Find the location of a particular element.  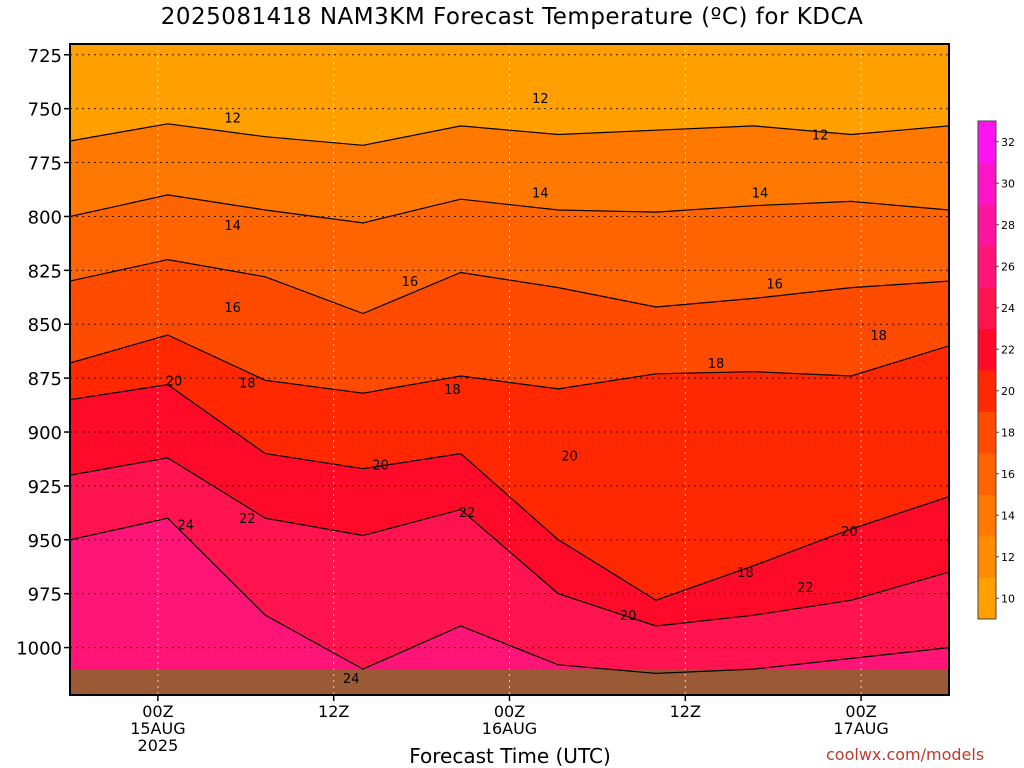

y-tick-label-925: 925 is located at coordinates (45, 487).